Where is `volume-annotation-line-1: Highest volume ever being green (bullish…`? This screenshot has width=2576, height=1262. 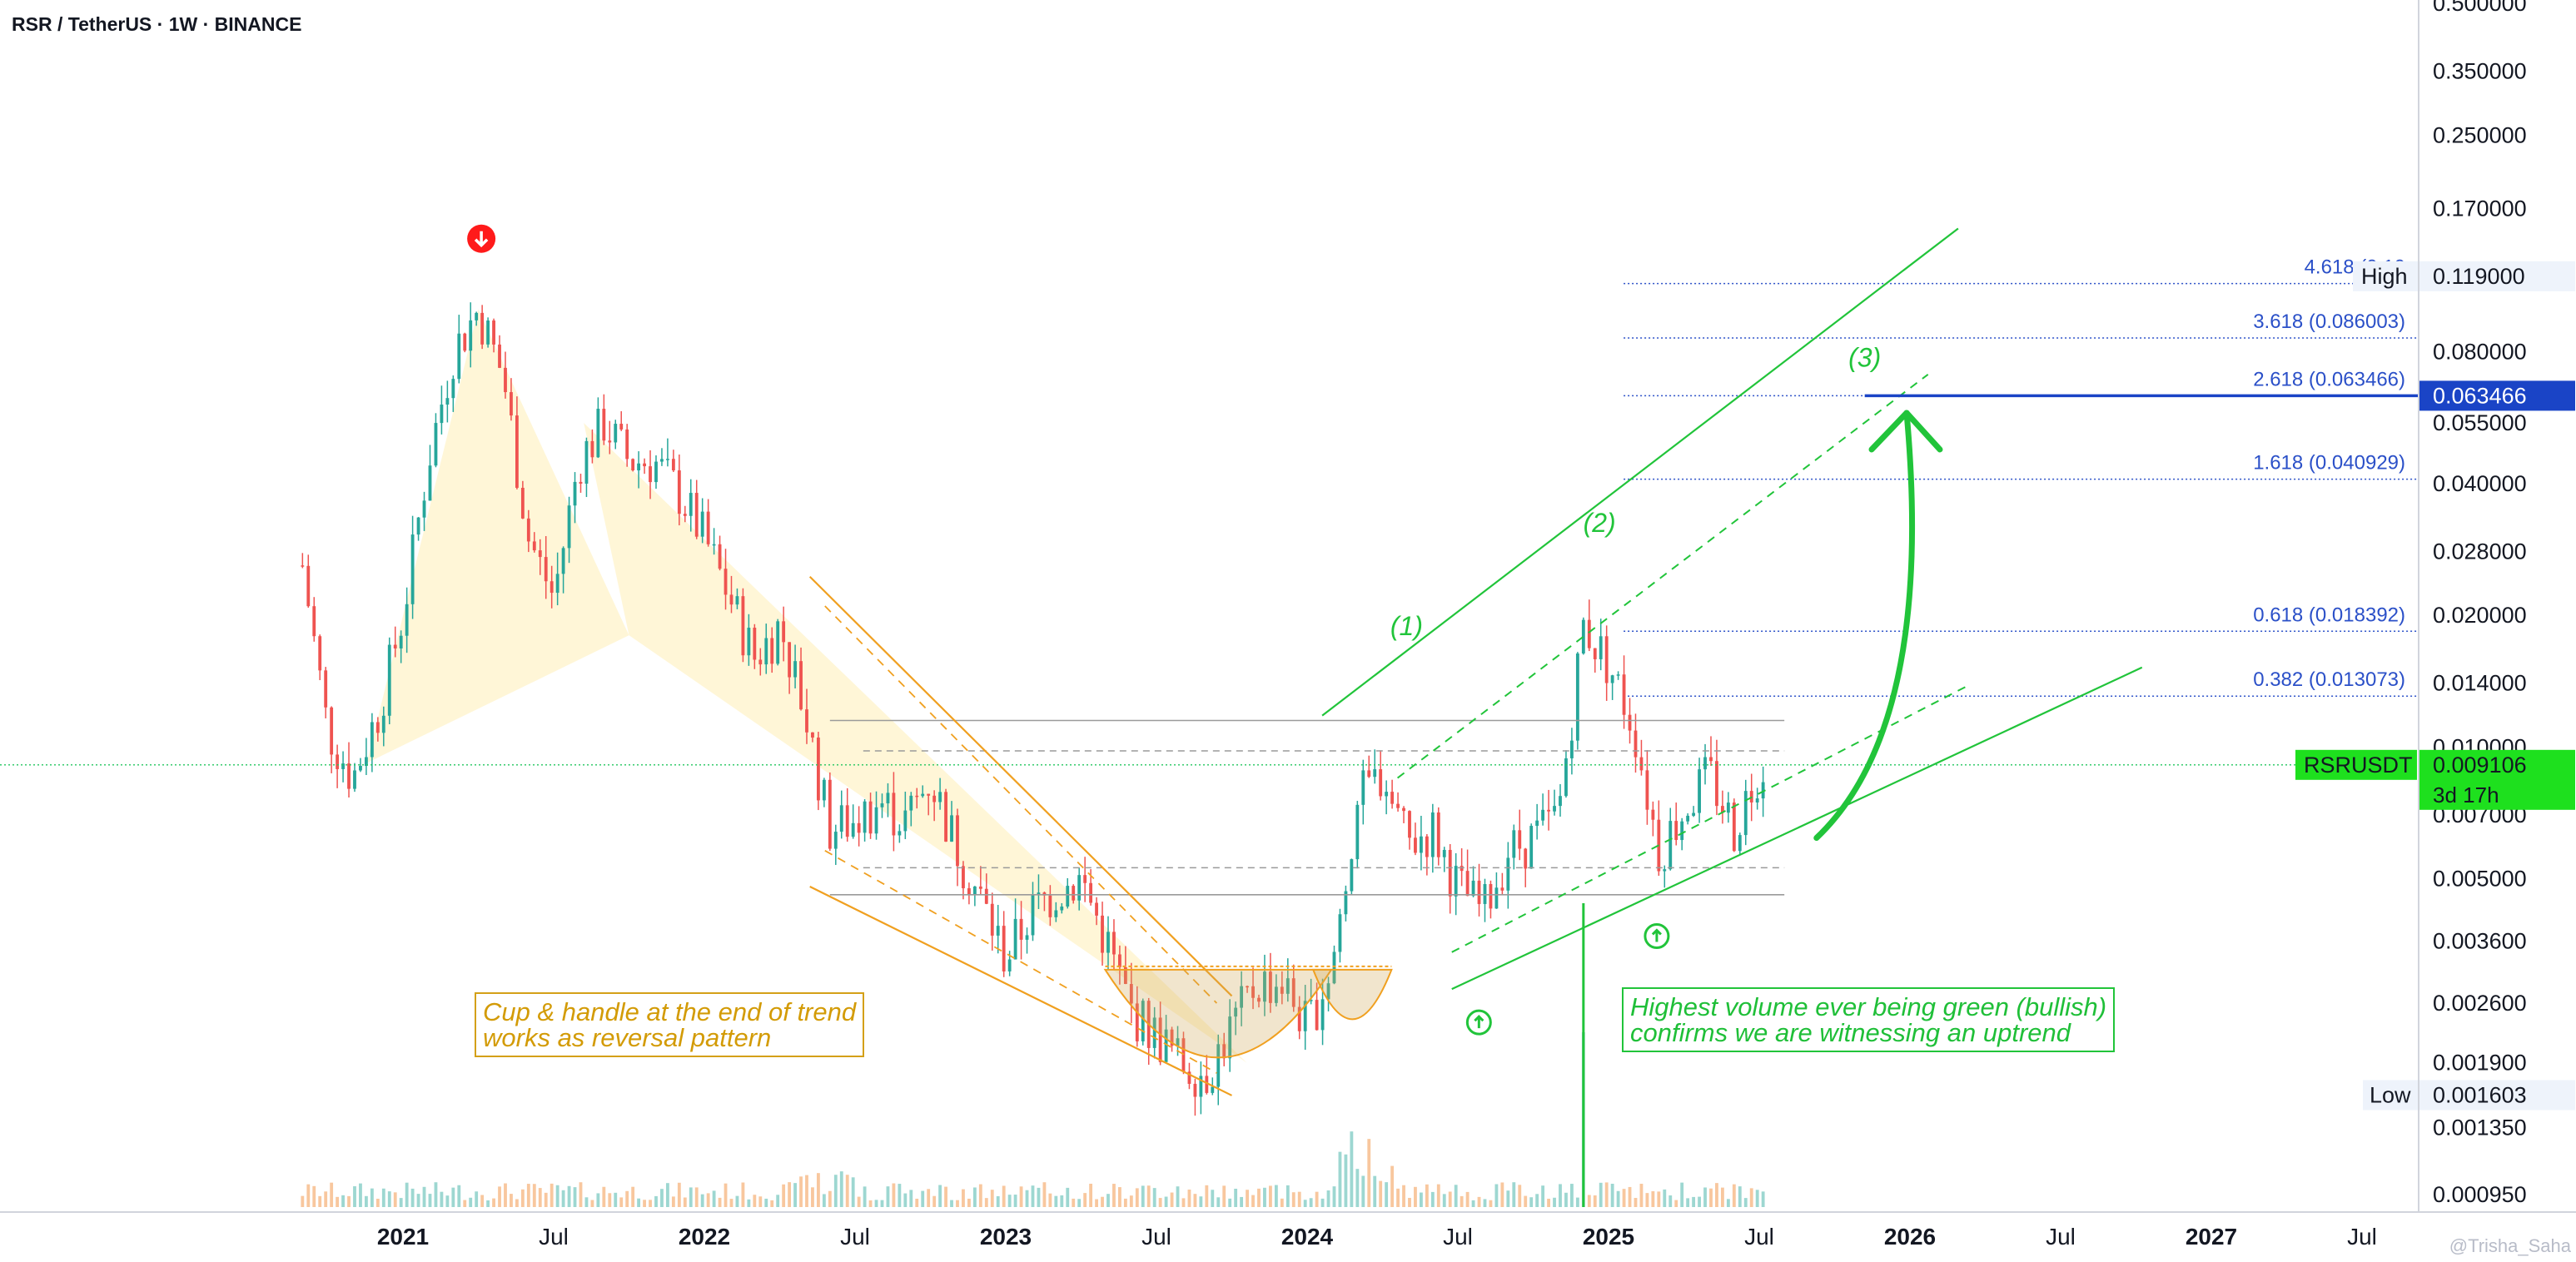
volume-annotation-line-1: Highest volume ever being green (bullish… is located at coordinates (1868, 1006).